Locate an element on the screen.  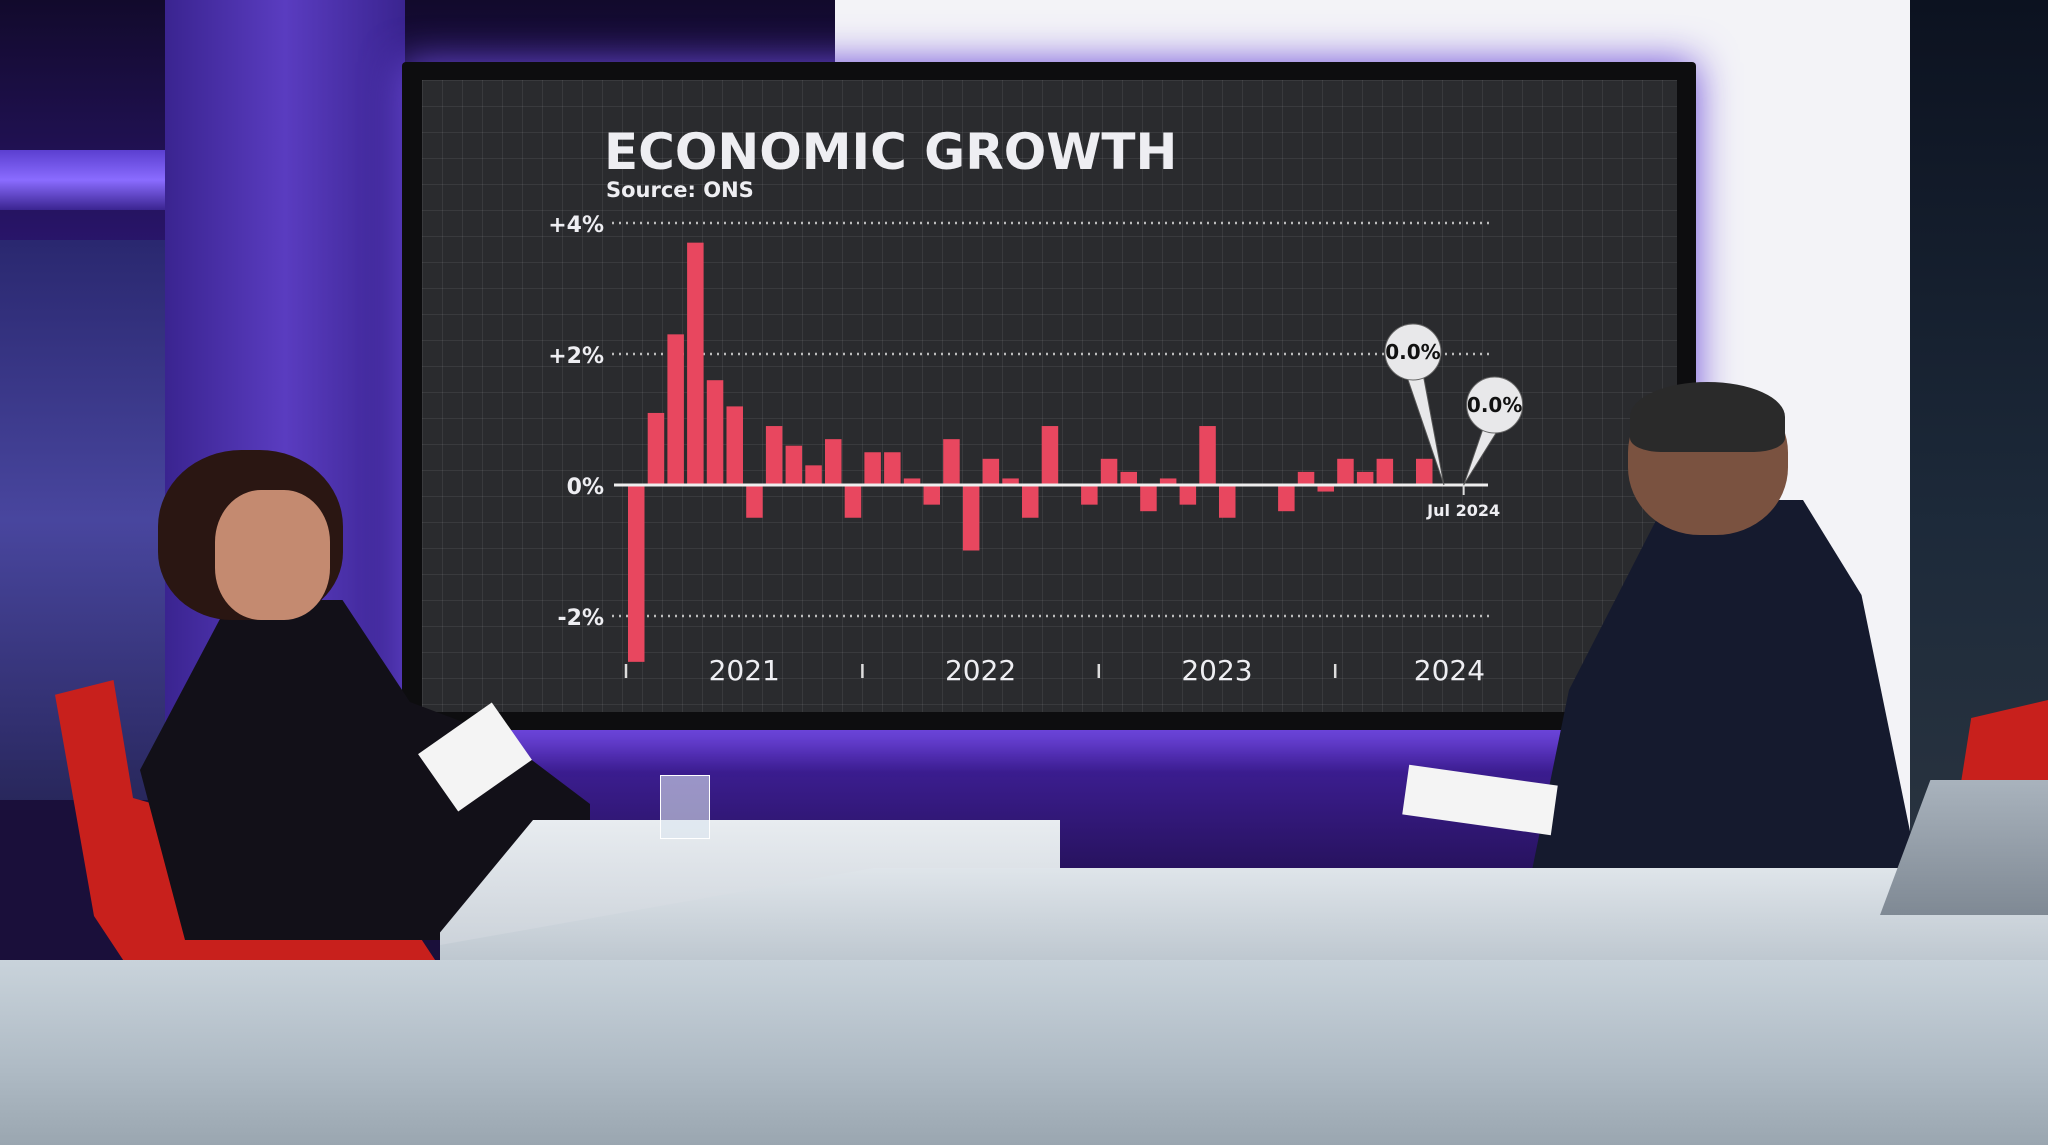
y-tick-label: 0% is located at coordinates (585, 487).